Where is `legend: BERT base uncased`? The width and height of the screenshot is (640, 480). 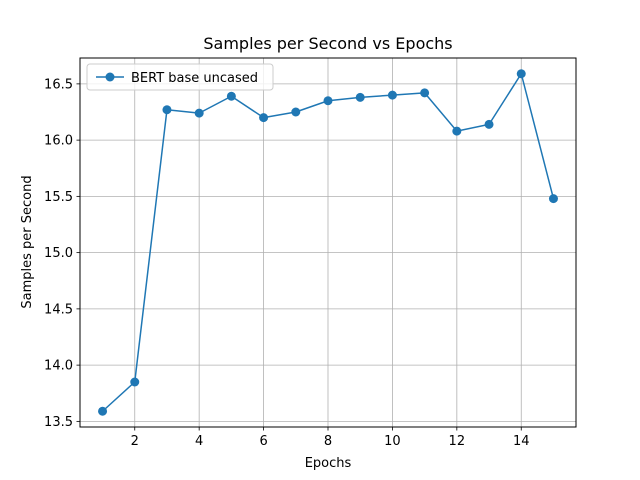
legend: BERT base uncased is located at coordinates (180, 77).